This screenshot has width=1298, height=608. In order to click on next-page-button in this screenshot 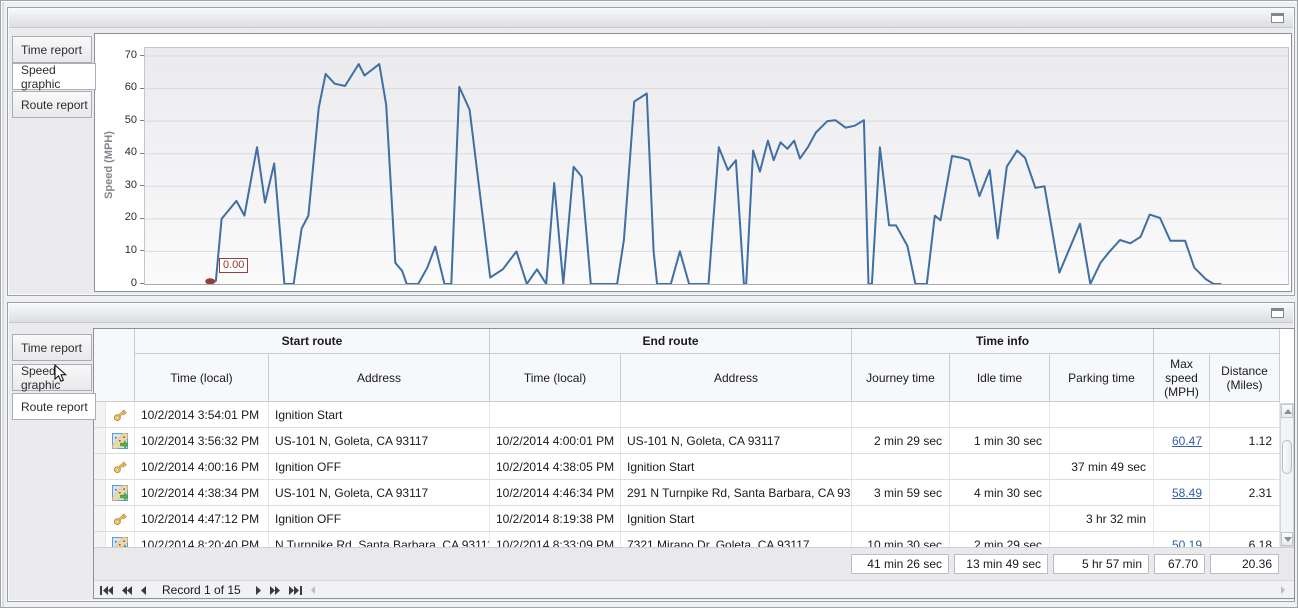, I will do `click(275, 590)`.